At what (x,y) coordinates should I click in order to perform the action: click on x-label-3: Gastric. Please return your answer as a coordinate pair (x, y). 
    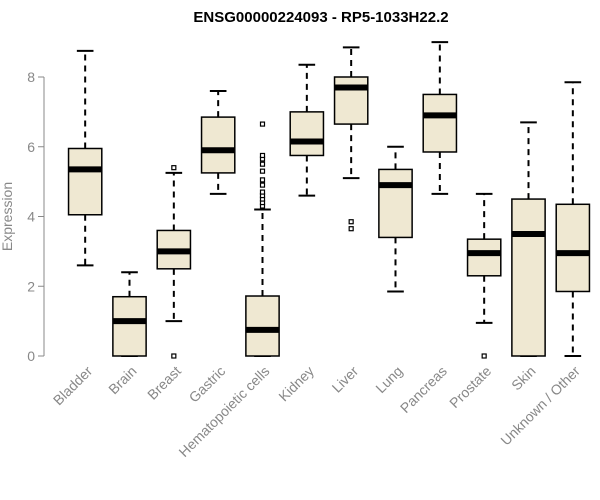
    Looking at the image, I should click on (207, 384).